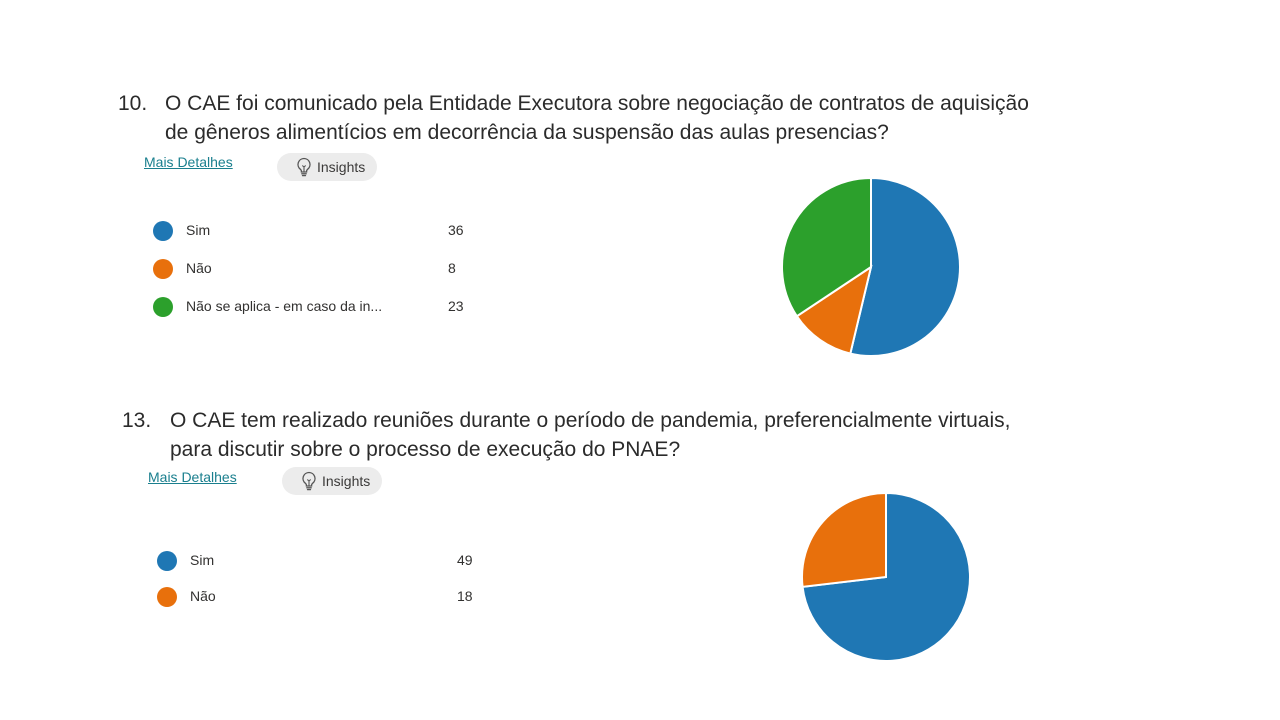  Describe the element at coordinates (826, 247) in the screenshot. I see `pie-slice-n-o-se-aplica-em-caso-da-in` at that location.